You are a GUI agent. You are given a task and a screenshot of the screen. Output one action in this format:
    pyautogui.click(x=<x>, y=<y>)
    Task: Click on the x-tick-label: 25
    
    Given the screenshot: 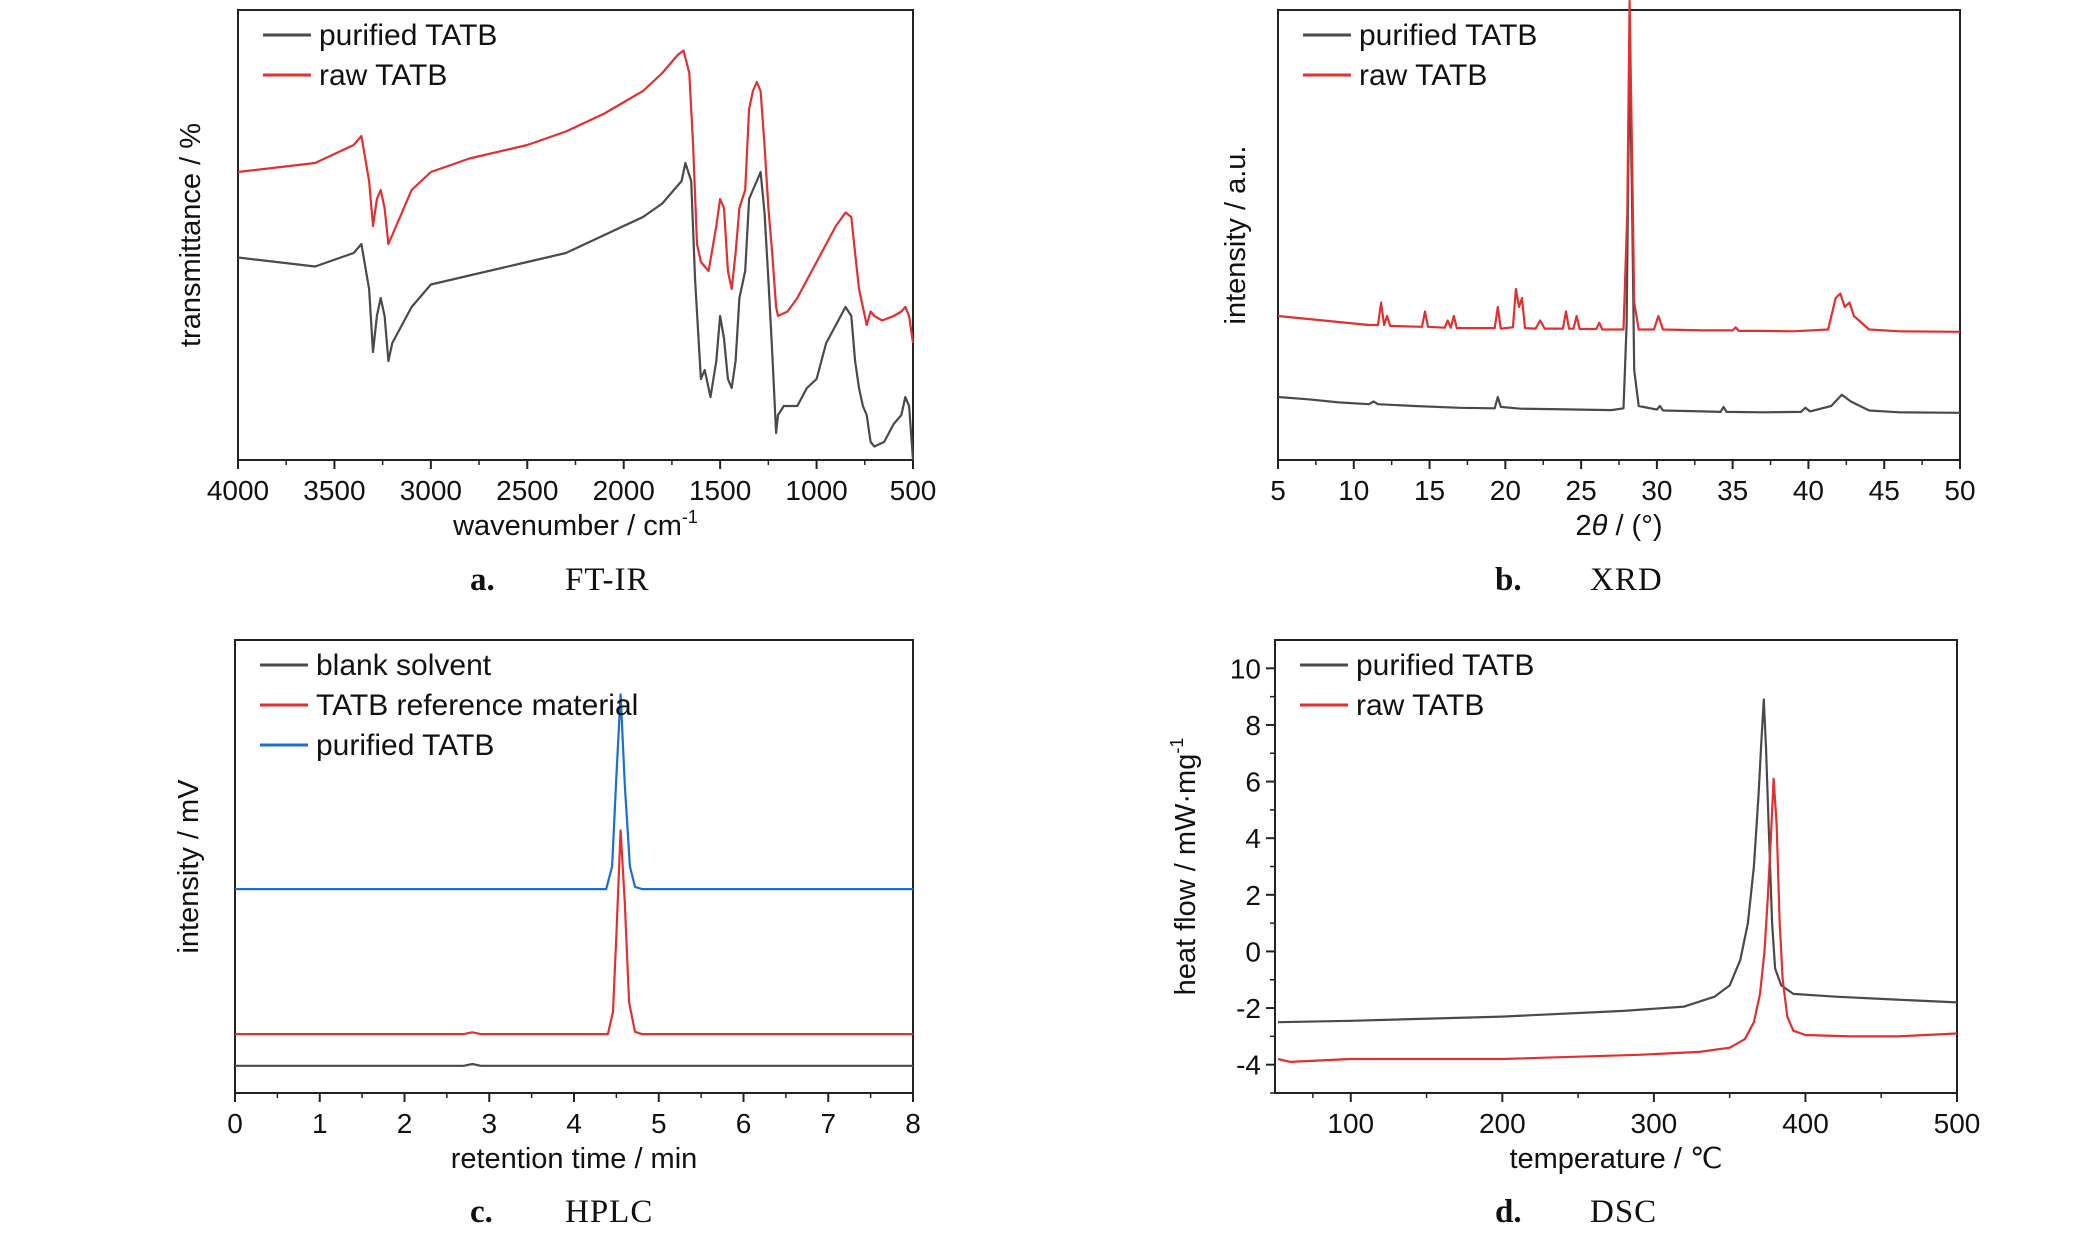 What is the action you would take?
    pyautogui.click(x=1581, y=490)
    